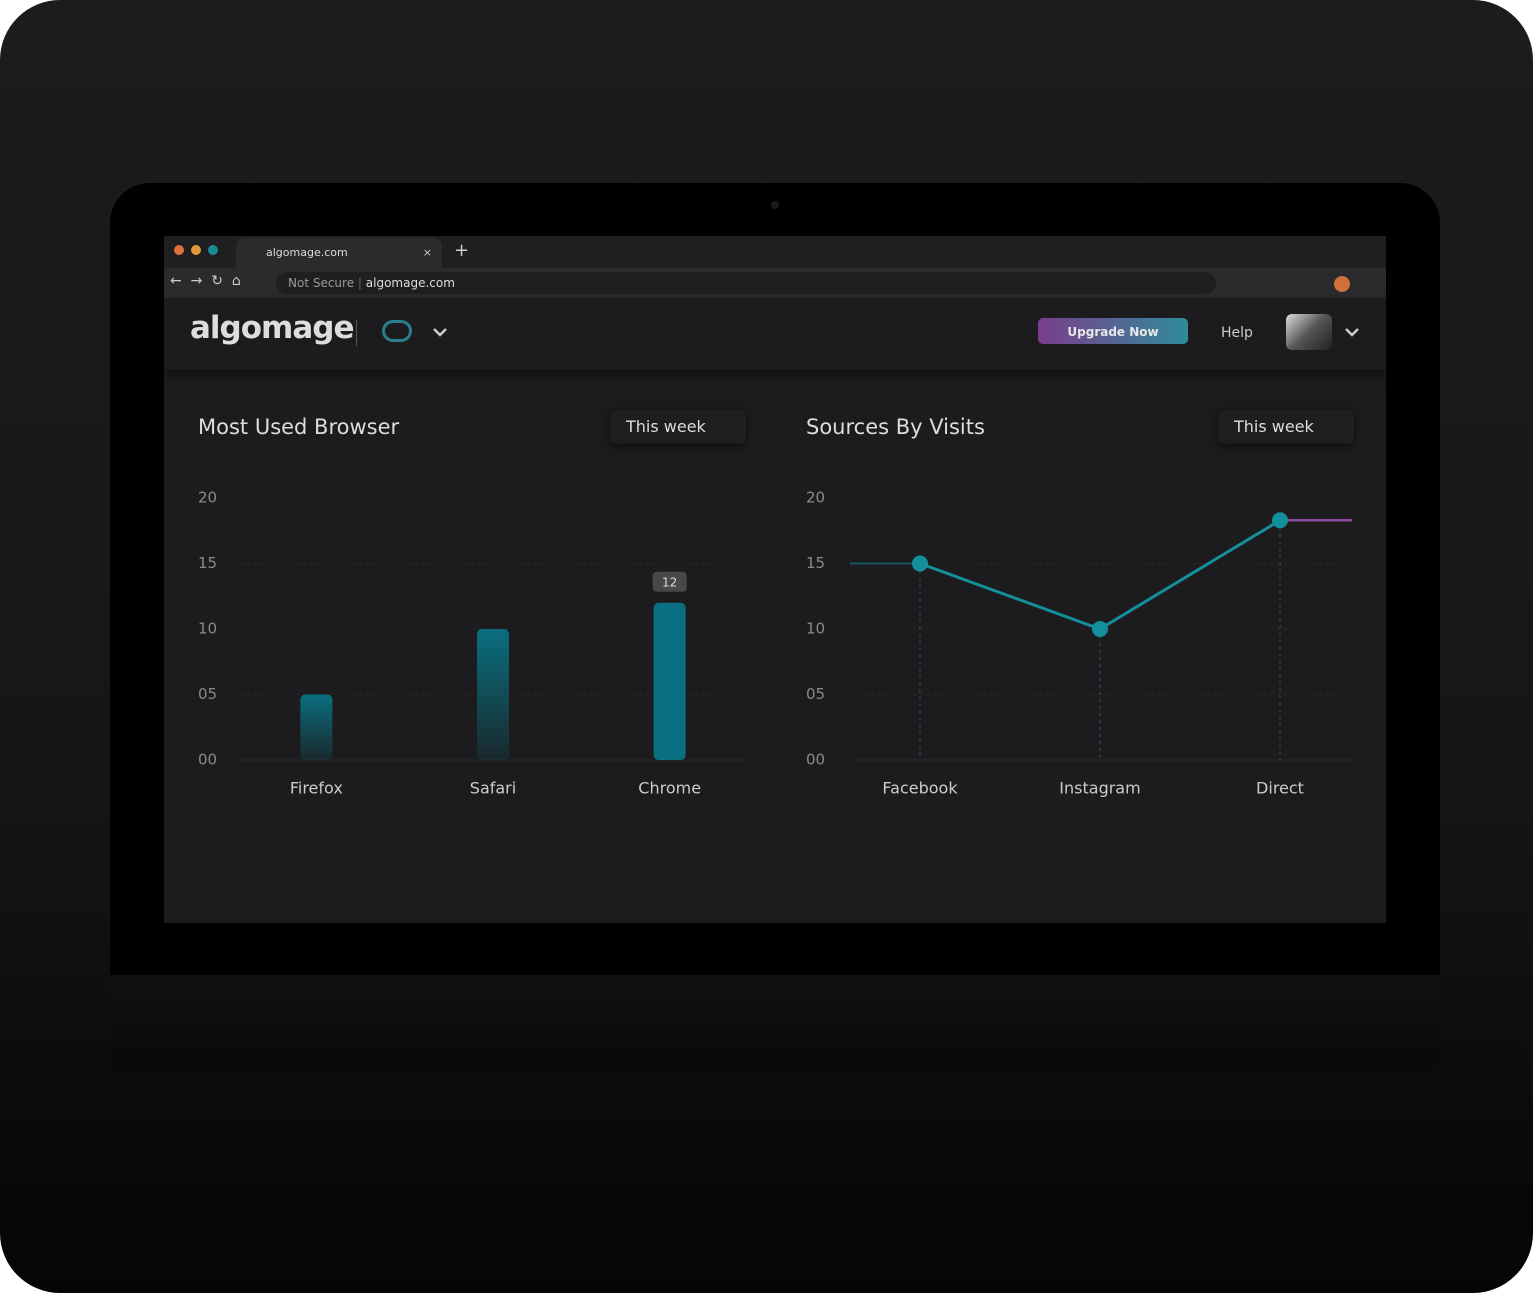 The image size is (1533, 1293). What do you see at coordinates (920, 788) in the screenshot?
I see `x-tick-label: Facebook` at bounding box center [920, 788].